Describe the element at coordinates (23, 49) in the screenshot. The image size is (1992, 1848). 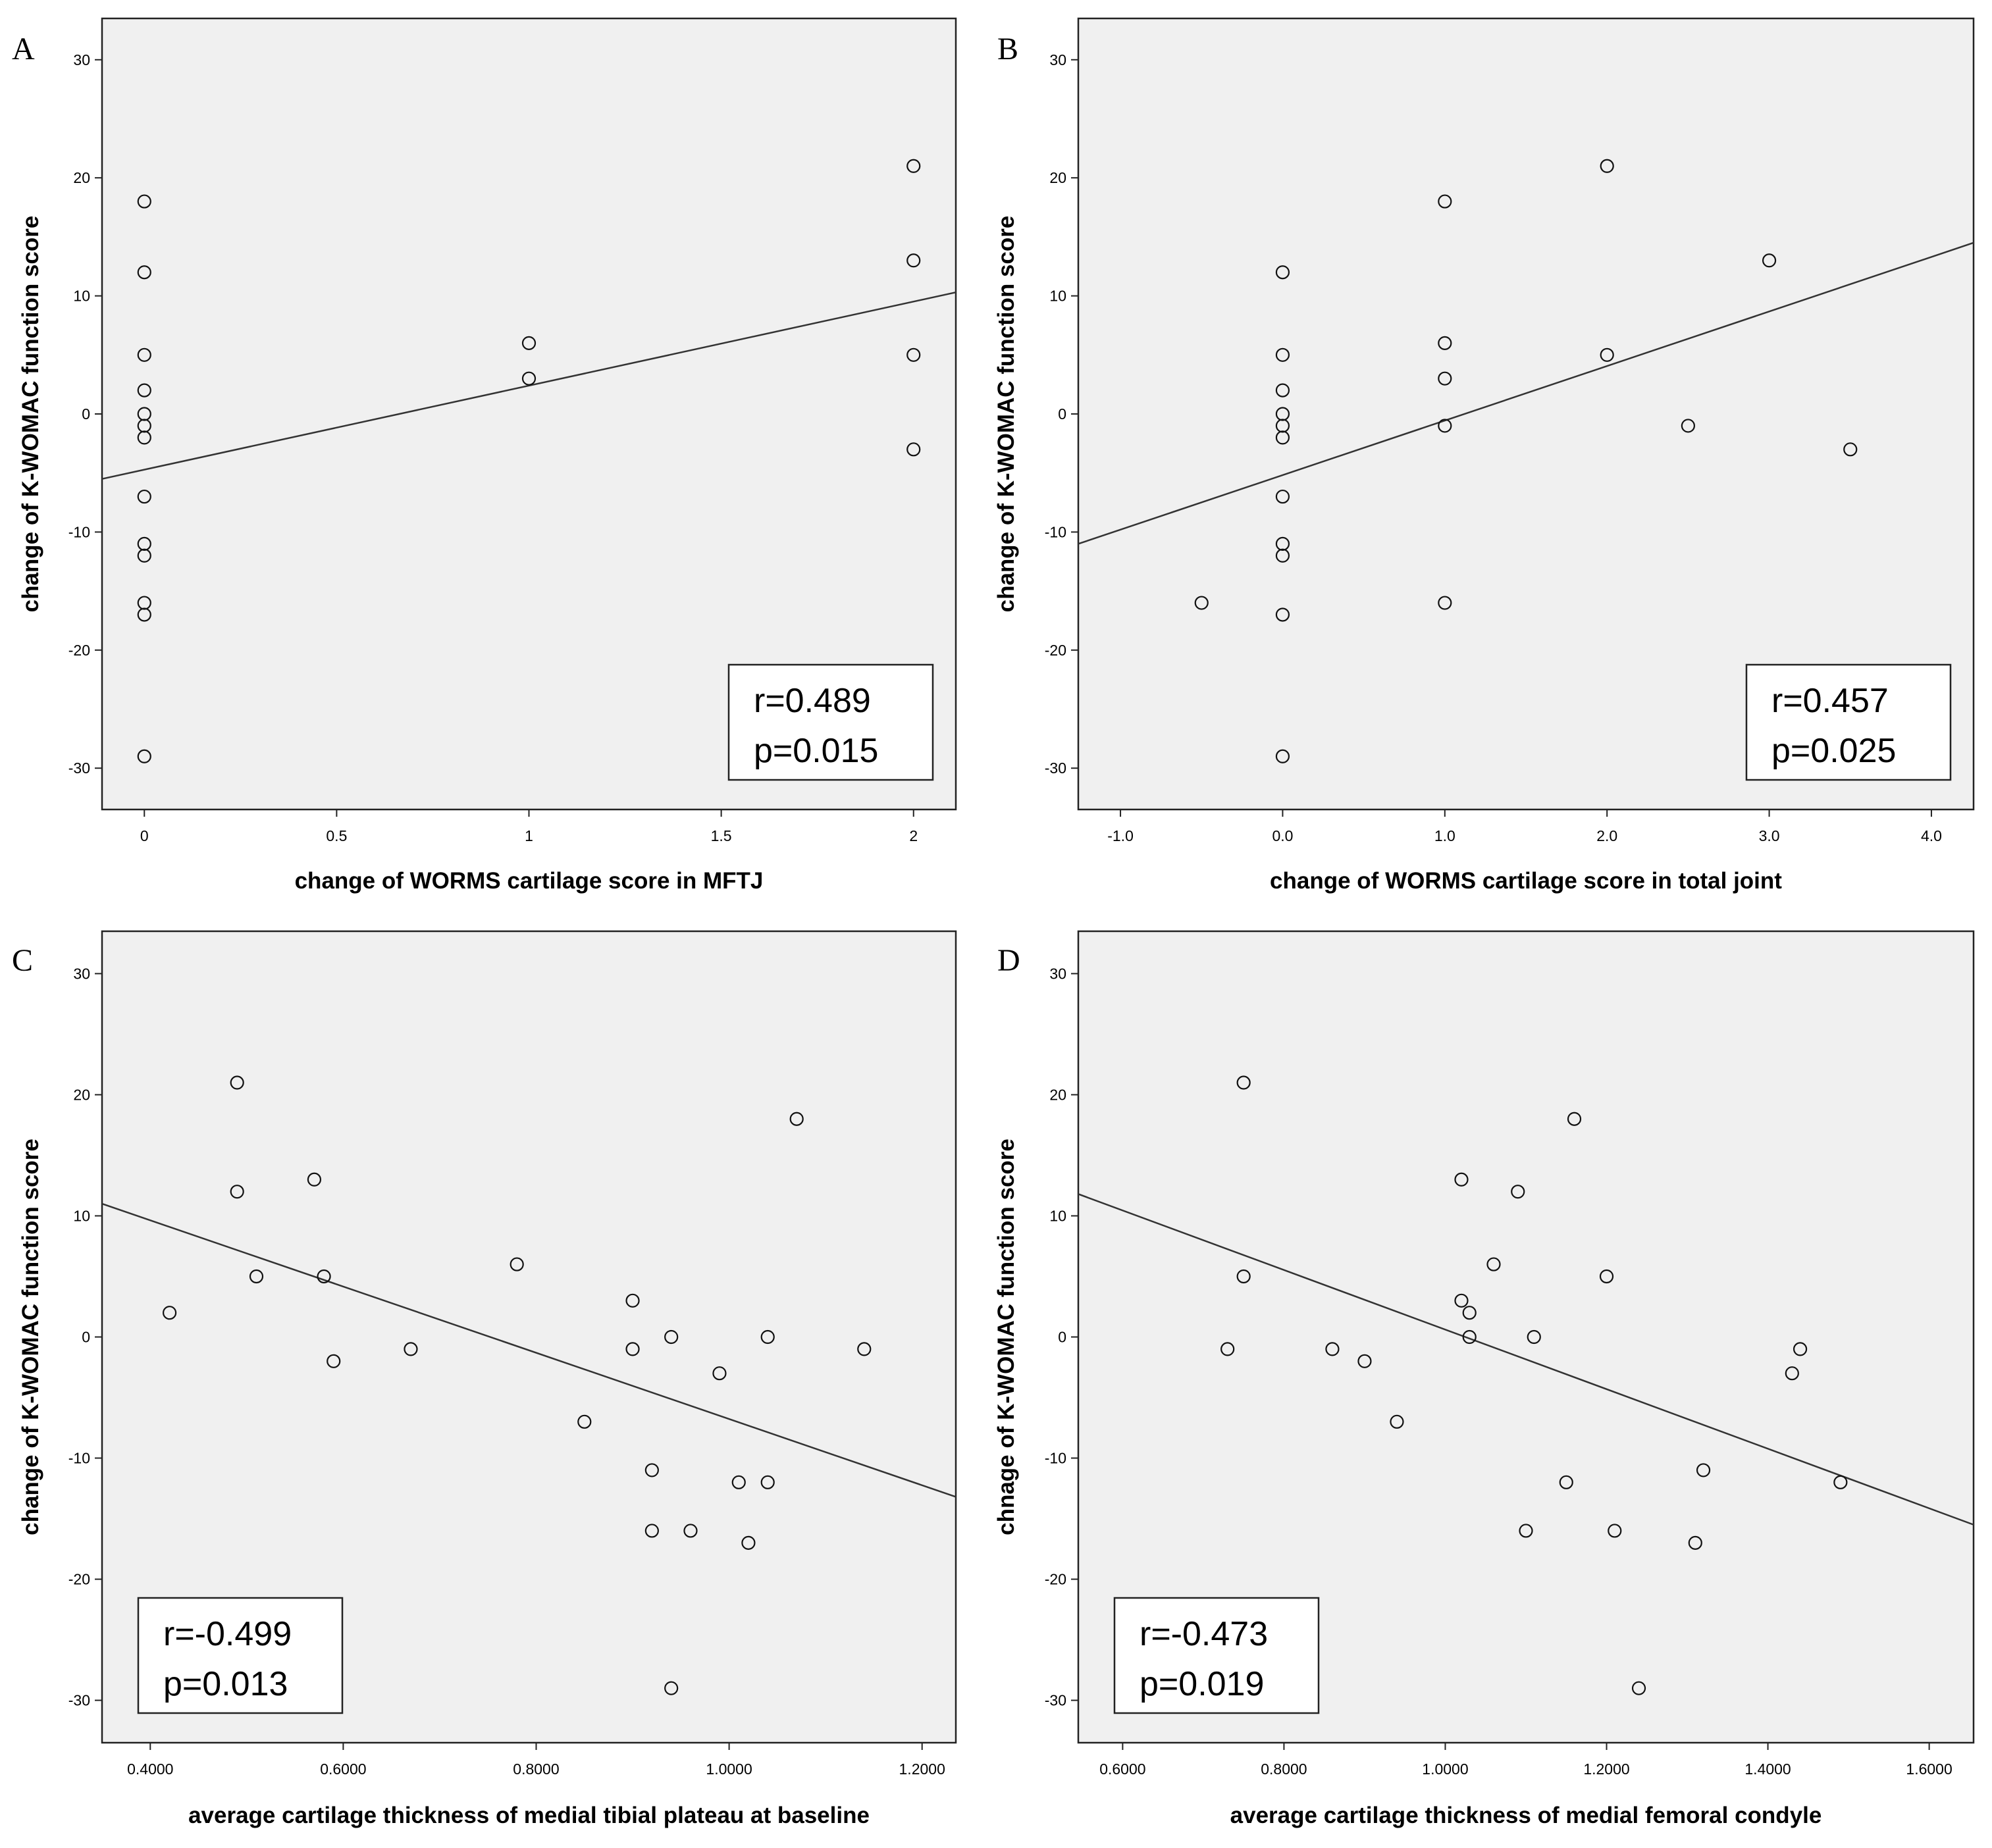
I see `panel-letter: A` at that location.